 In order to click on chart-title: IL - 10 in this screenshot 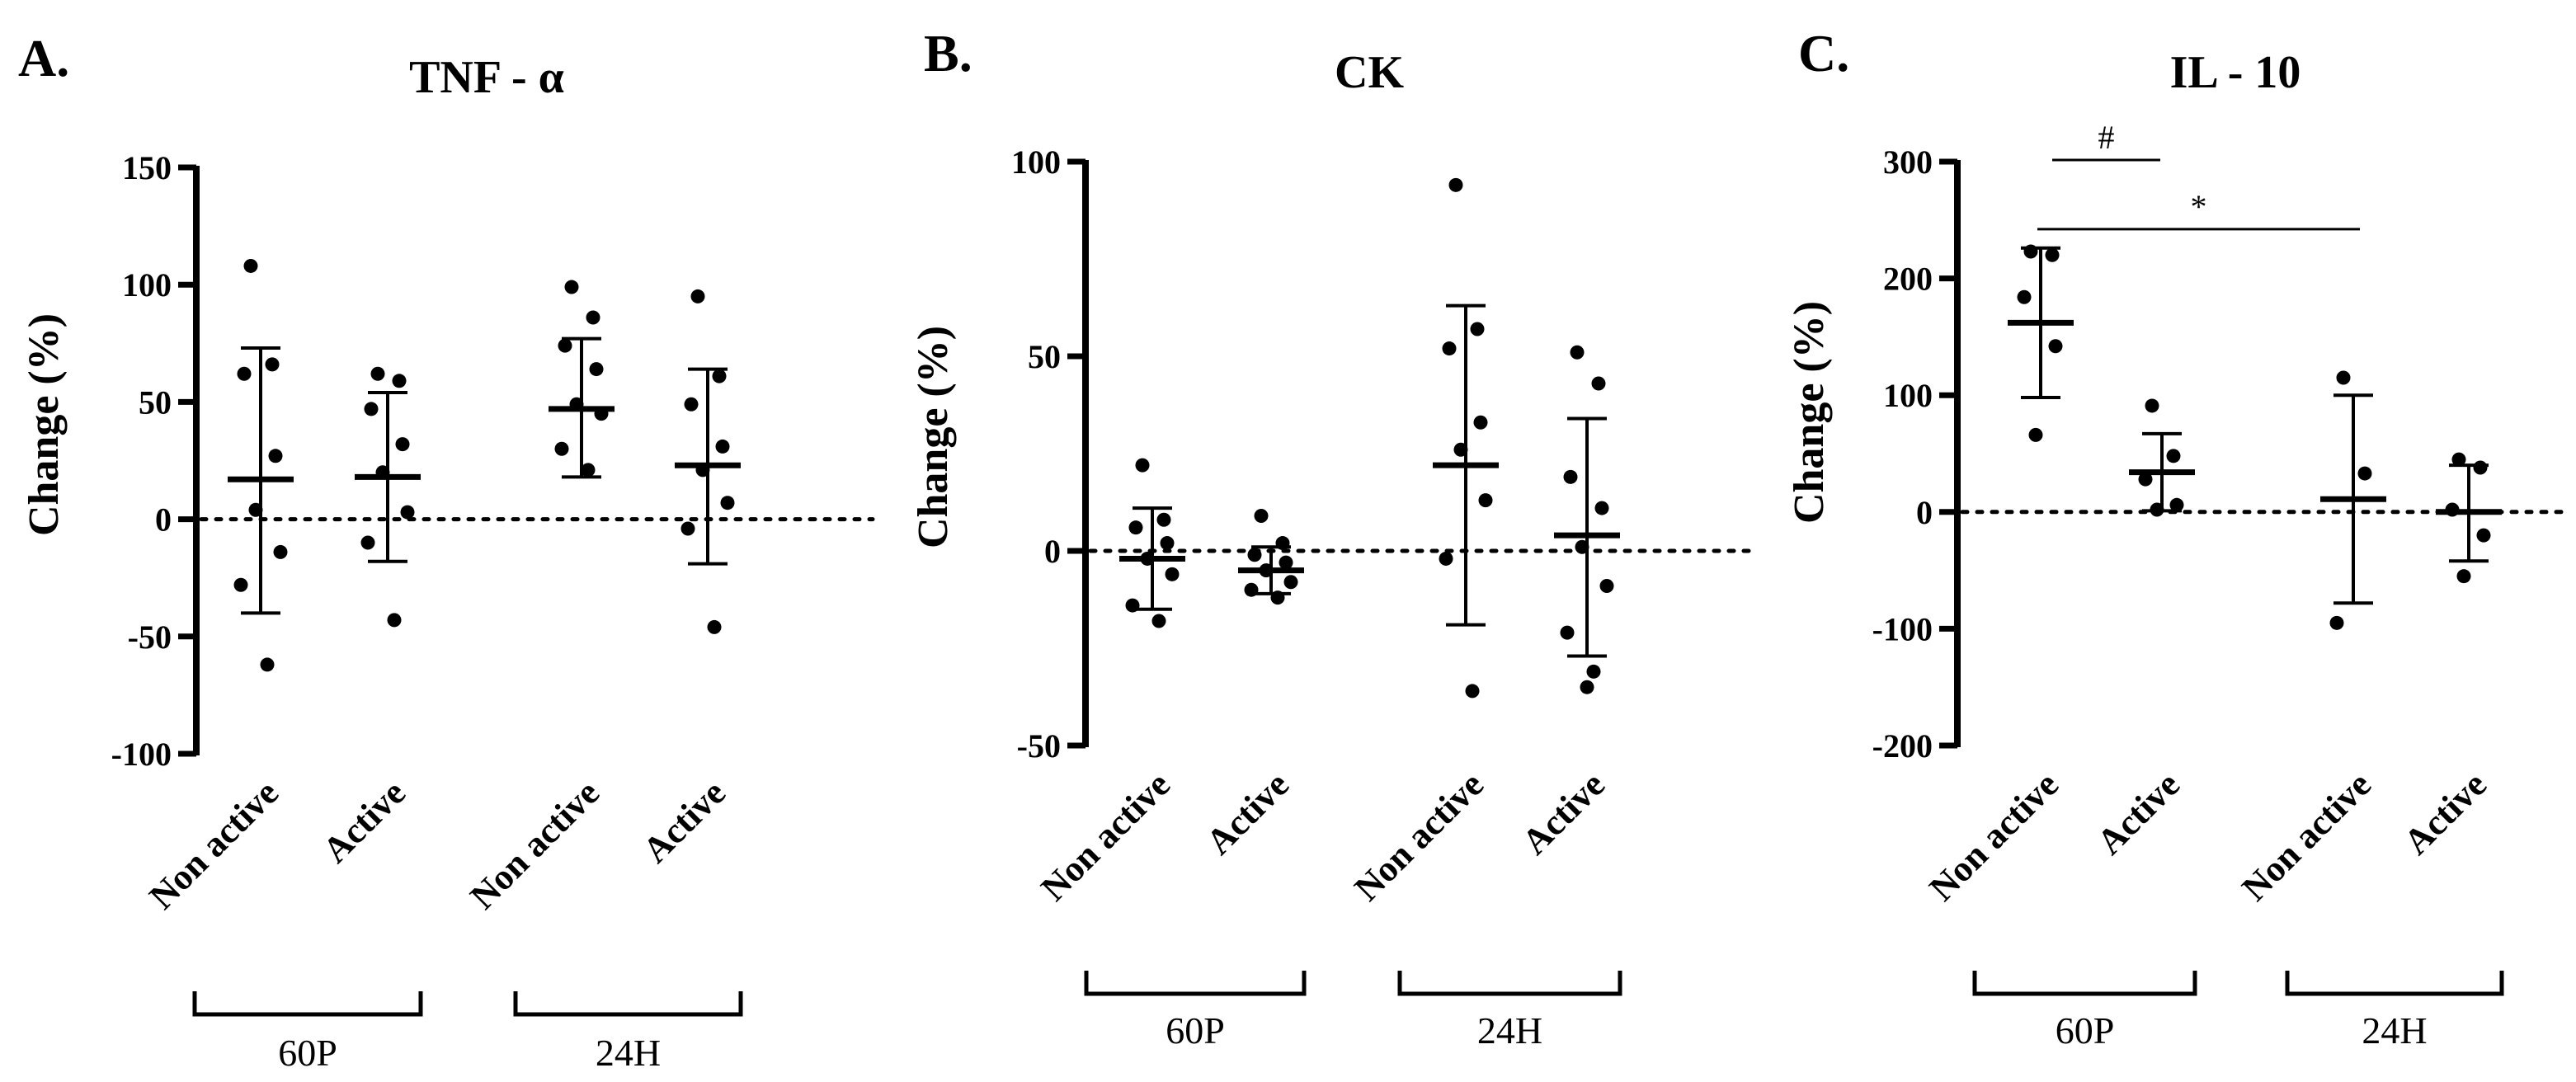, I will do `click(2235, 72)`.